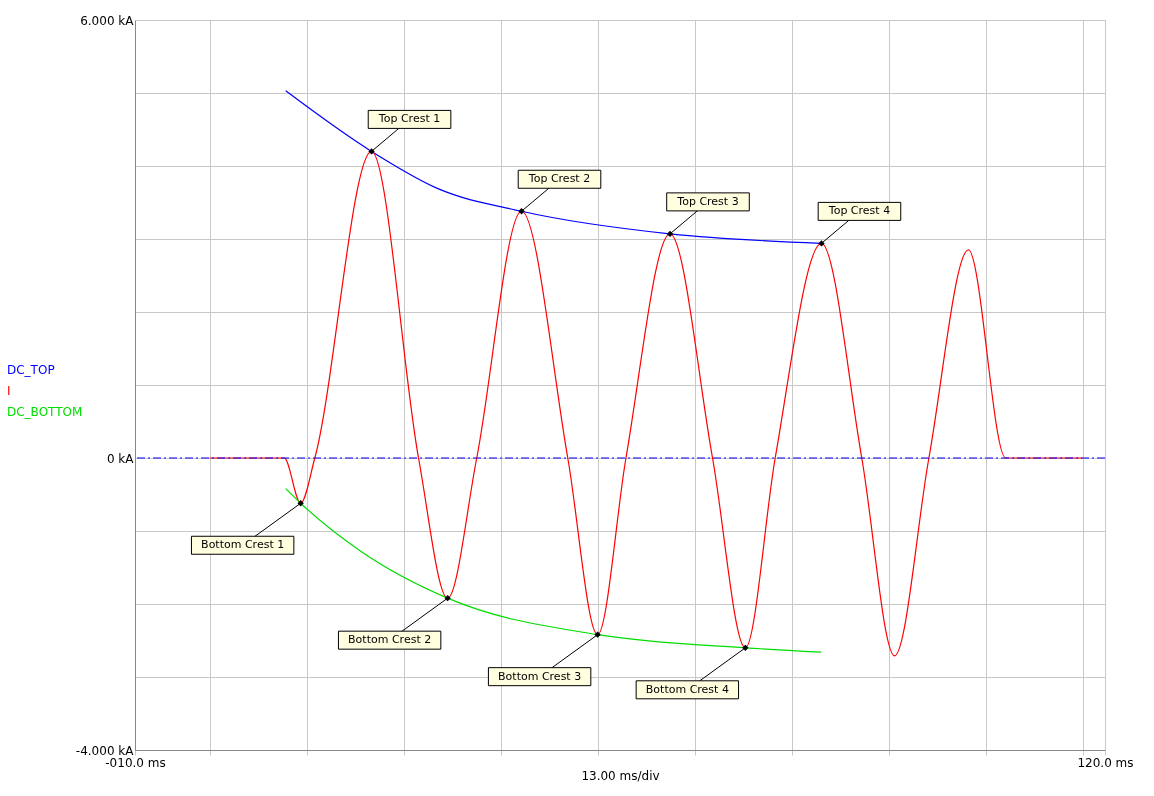 This screenshot has width=1154, height=796. What do you see at coordinates (31, 370) in the screenshot?
I see `text: DC_TOP` at bounding box center [31, 370].